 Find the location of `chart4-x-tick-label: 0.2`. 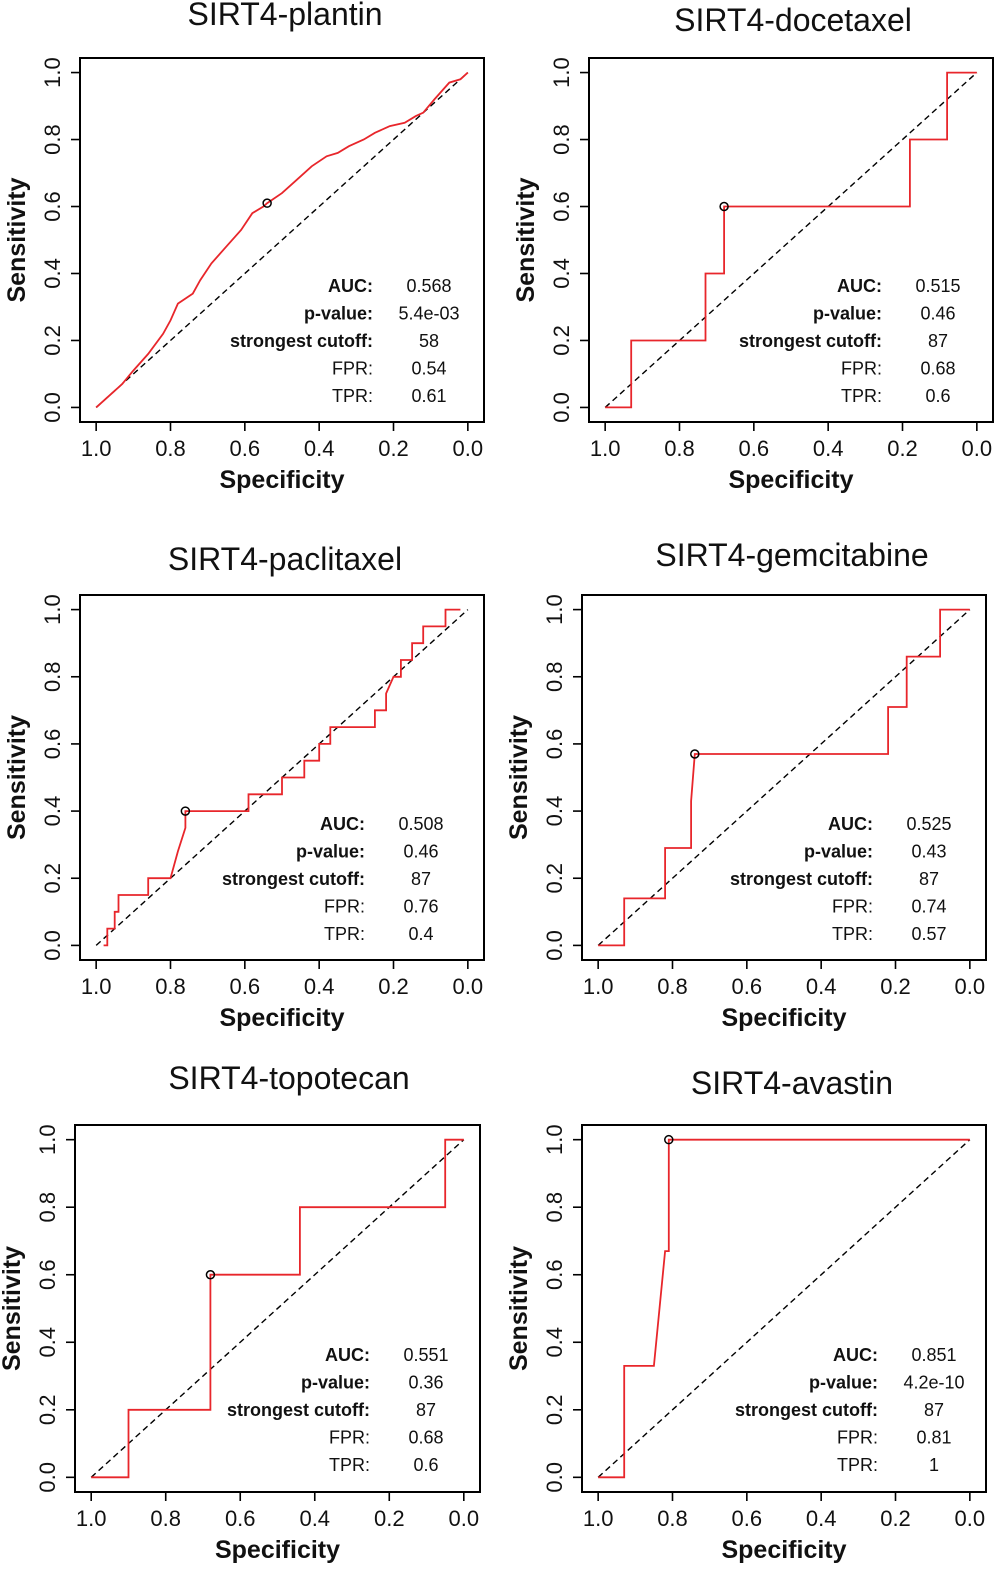

chart4-x-tick-label: 0.2 is located at coordinates (895, 986).